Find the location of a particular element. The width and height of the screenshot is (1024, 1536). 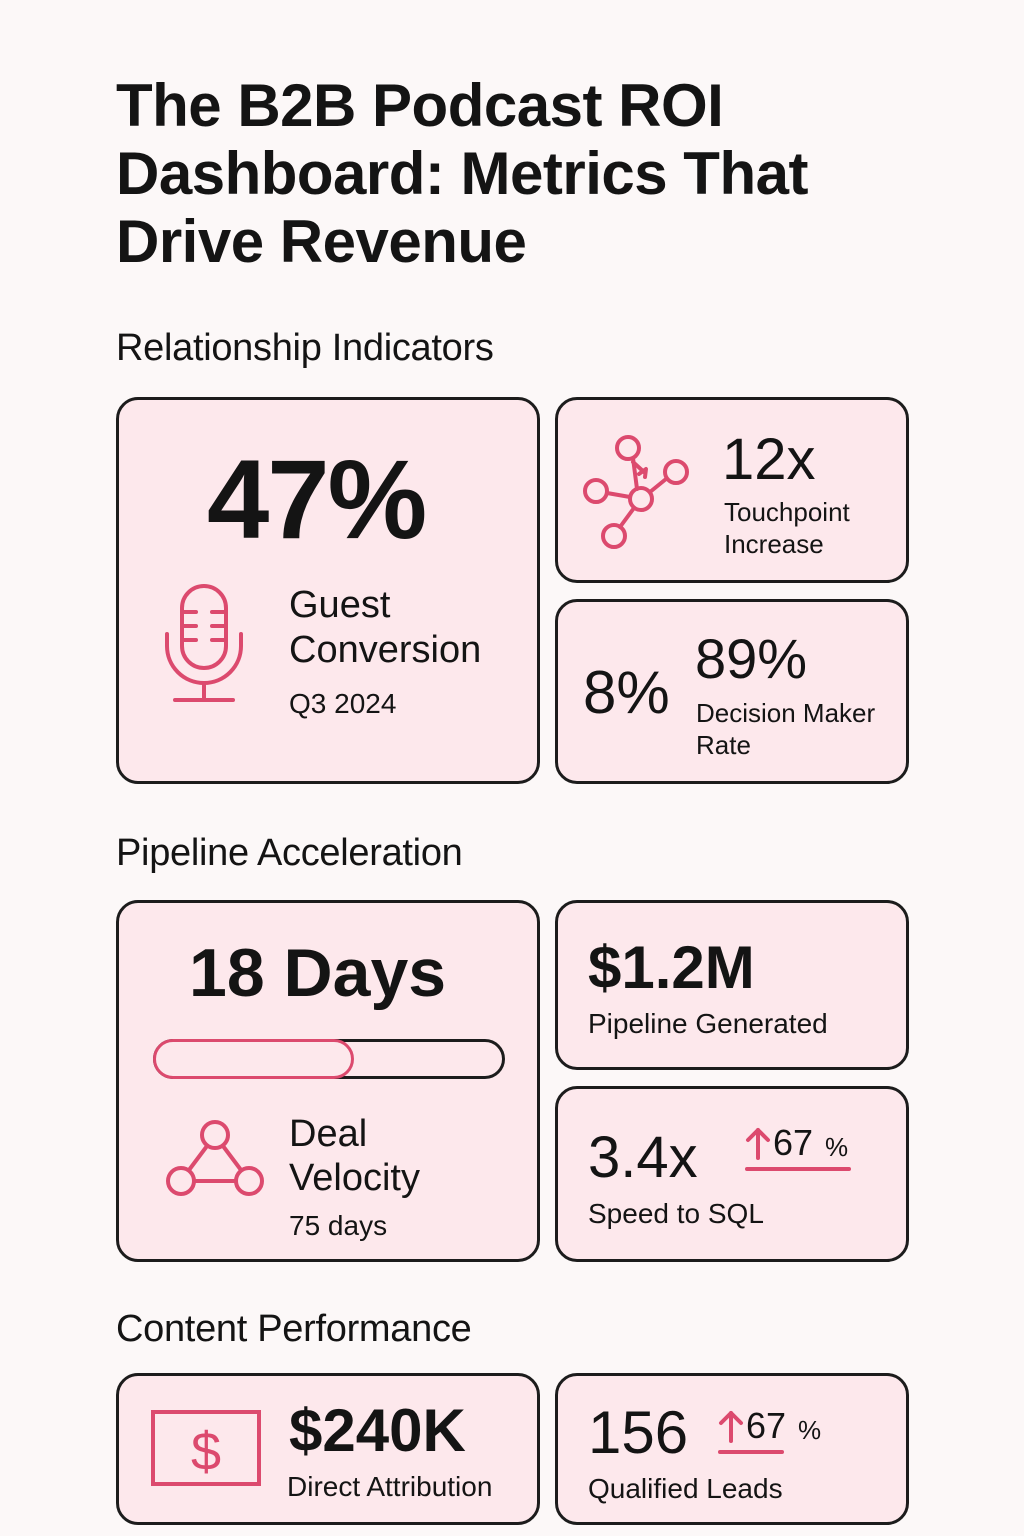

qualified-leads-value: 156 is located at coordinates (638, 1432).